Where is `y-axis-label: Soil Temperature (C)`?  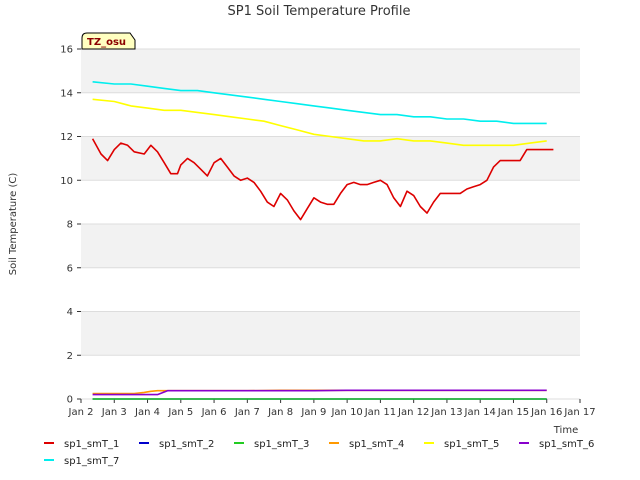 y-axis-label: Soil Temperature (C) is located at coordinates (13, 224).